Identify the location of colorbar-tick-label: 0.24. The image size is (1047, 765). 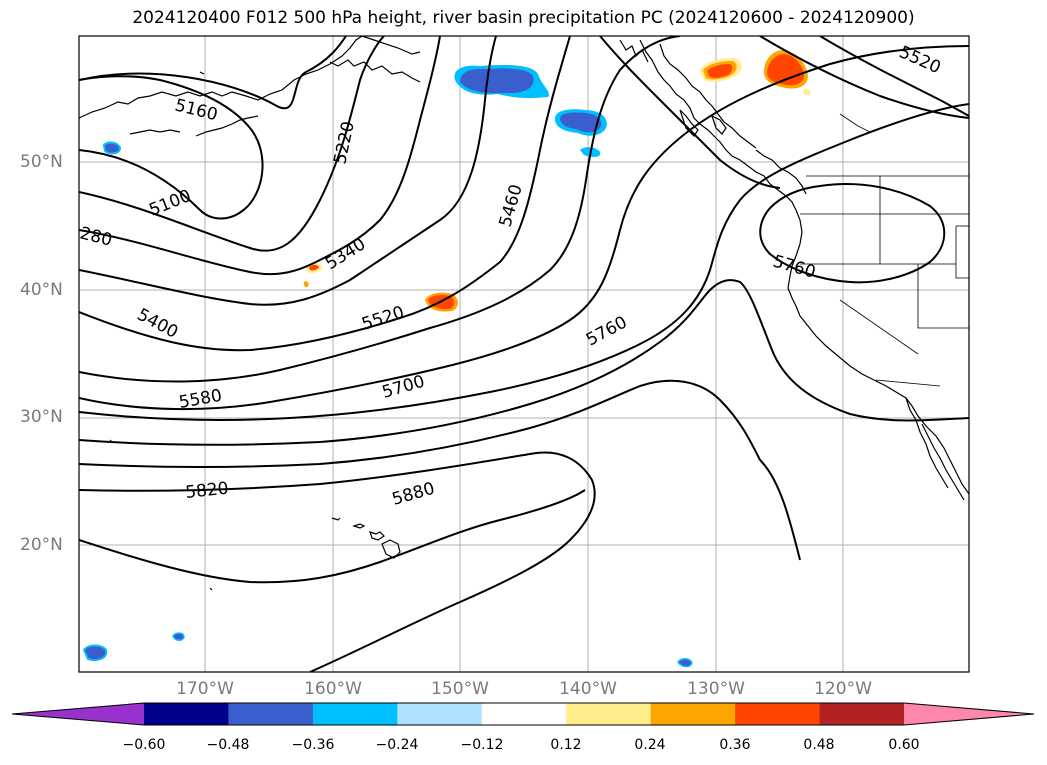
(650, 745).